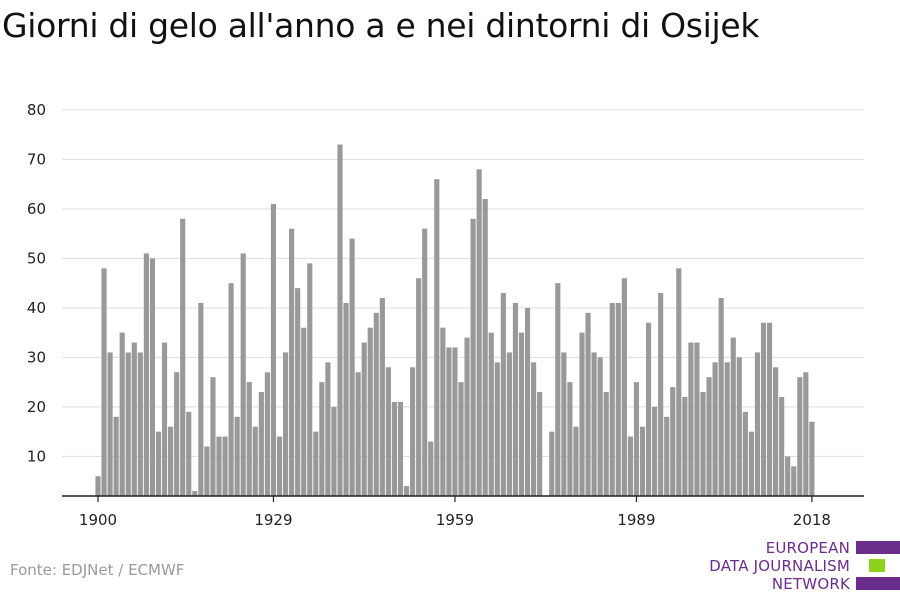  What do you see at coordinates (36, 357) in the screenshot?
I see `y-tick-label: 30` at bounding box center [36, 357].